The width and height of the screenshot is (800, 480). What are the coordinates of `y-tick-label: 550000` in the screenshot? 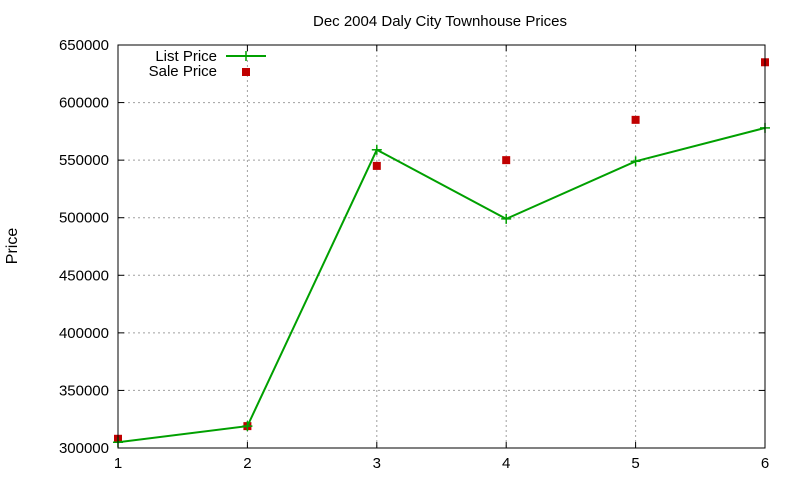 It's located at (84, 160).